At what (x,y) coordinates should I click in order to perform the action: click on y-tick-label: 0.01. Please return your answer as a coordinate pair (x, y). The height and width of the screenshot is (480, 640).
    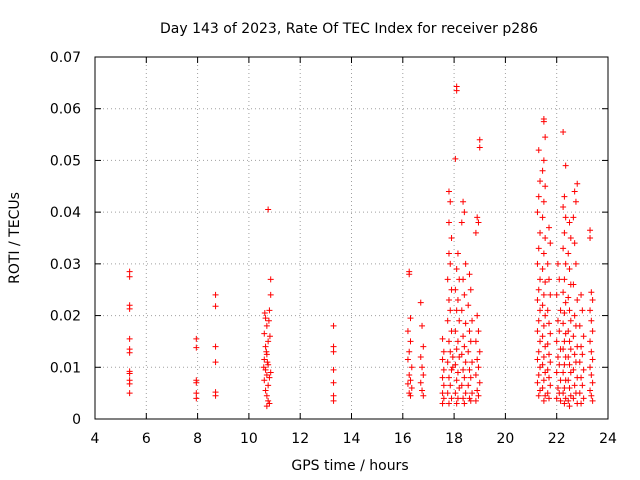
    Looking at the image, I should click on (65, 368).